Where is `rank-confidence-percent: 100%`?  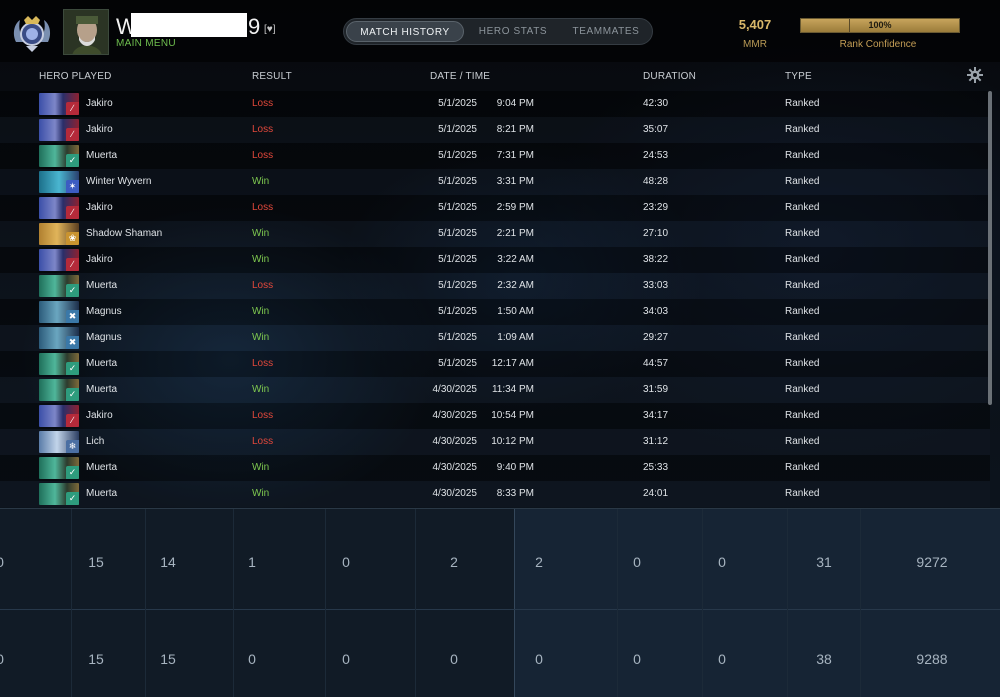 rank-confidence-percent: 100% is located at coordinates (880, 25).